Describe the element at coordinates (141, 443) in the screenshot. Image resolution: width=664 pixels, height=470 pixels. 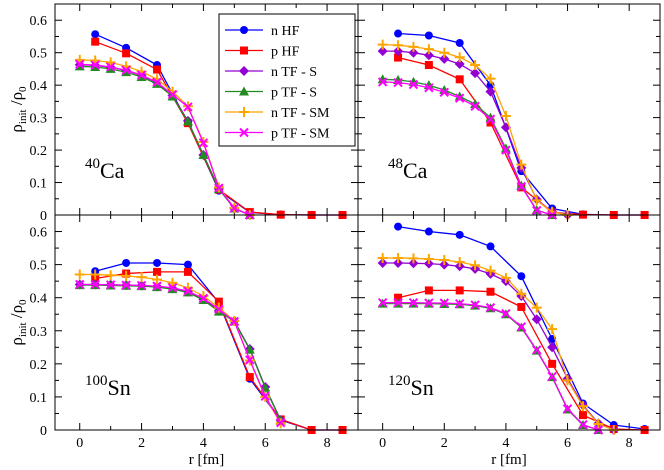
I see `x-tick-label: 2` at that location.